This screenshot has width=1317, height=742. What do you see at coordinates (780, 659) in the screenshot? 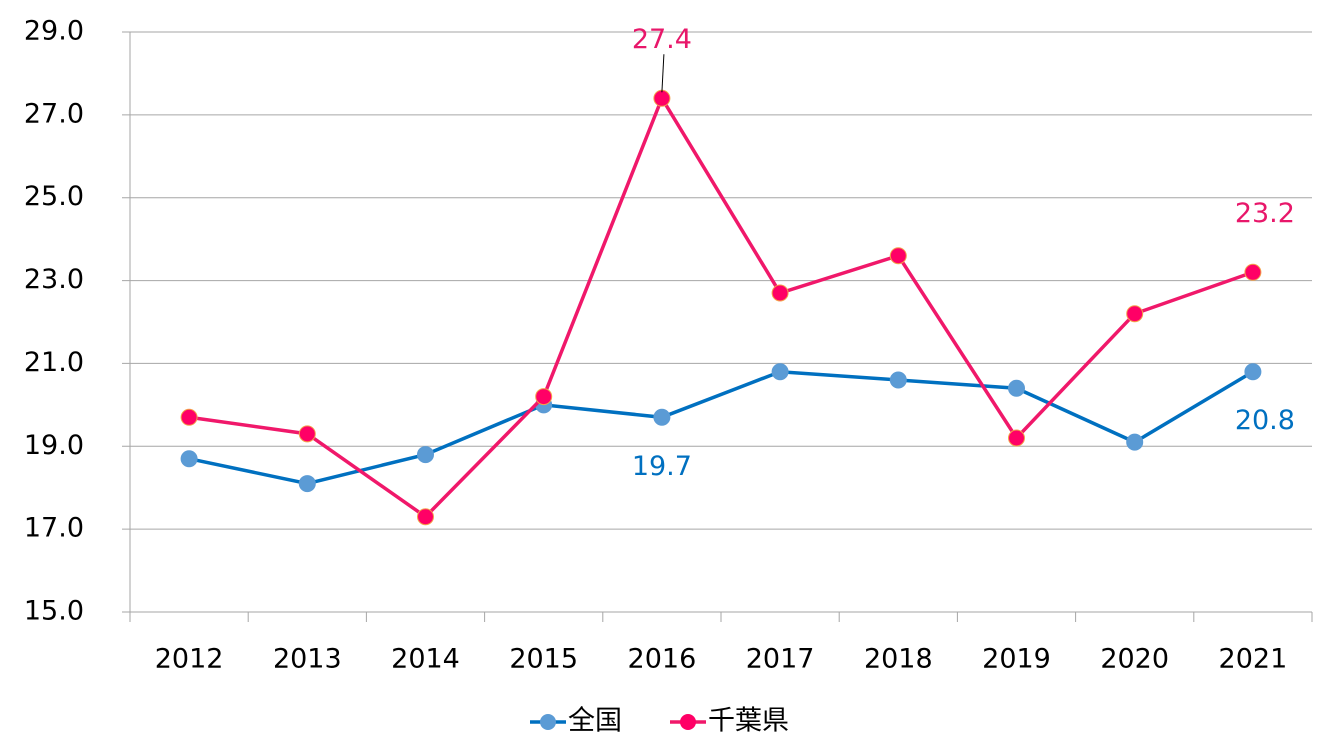
I see `x-tick-label: 2017` at bounding box center [780, 659].